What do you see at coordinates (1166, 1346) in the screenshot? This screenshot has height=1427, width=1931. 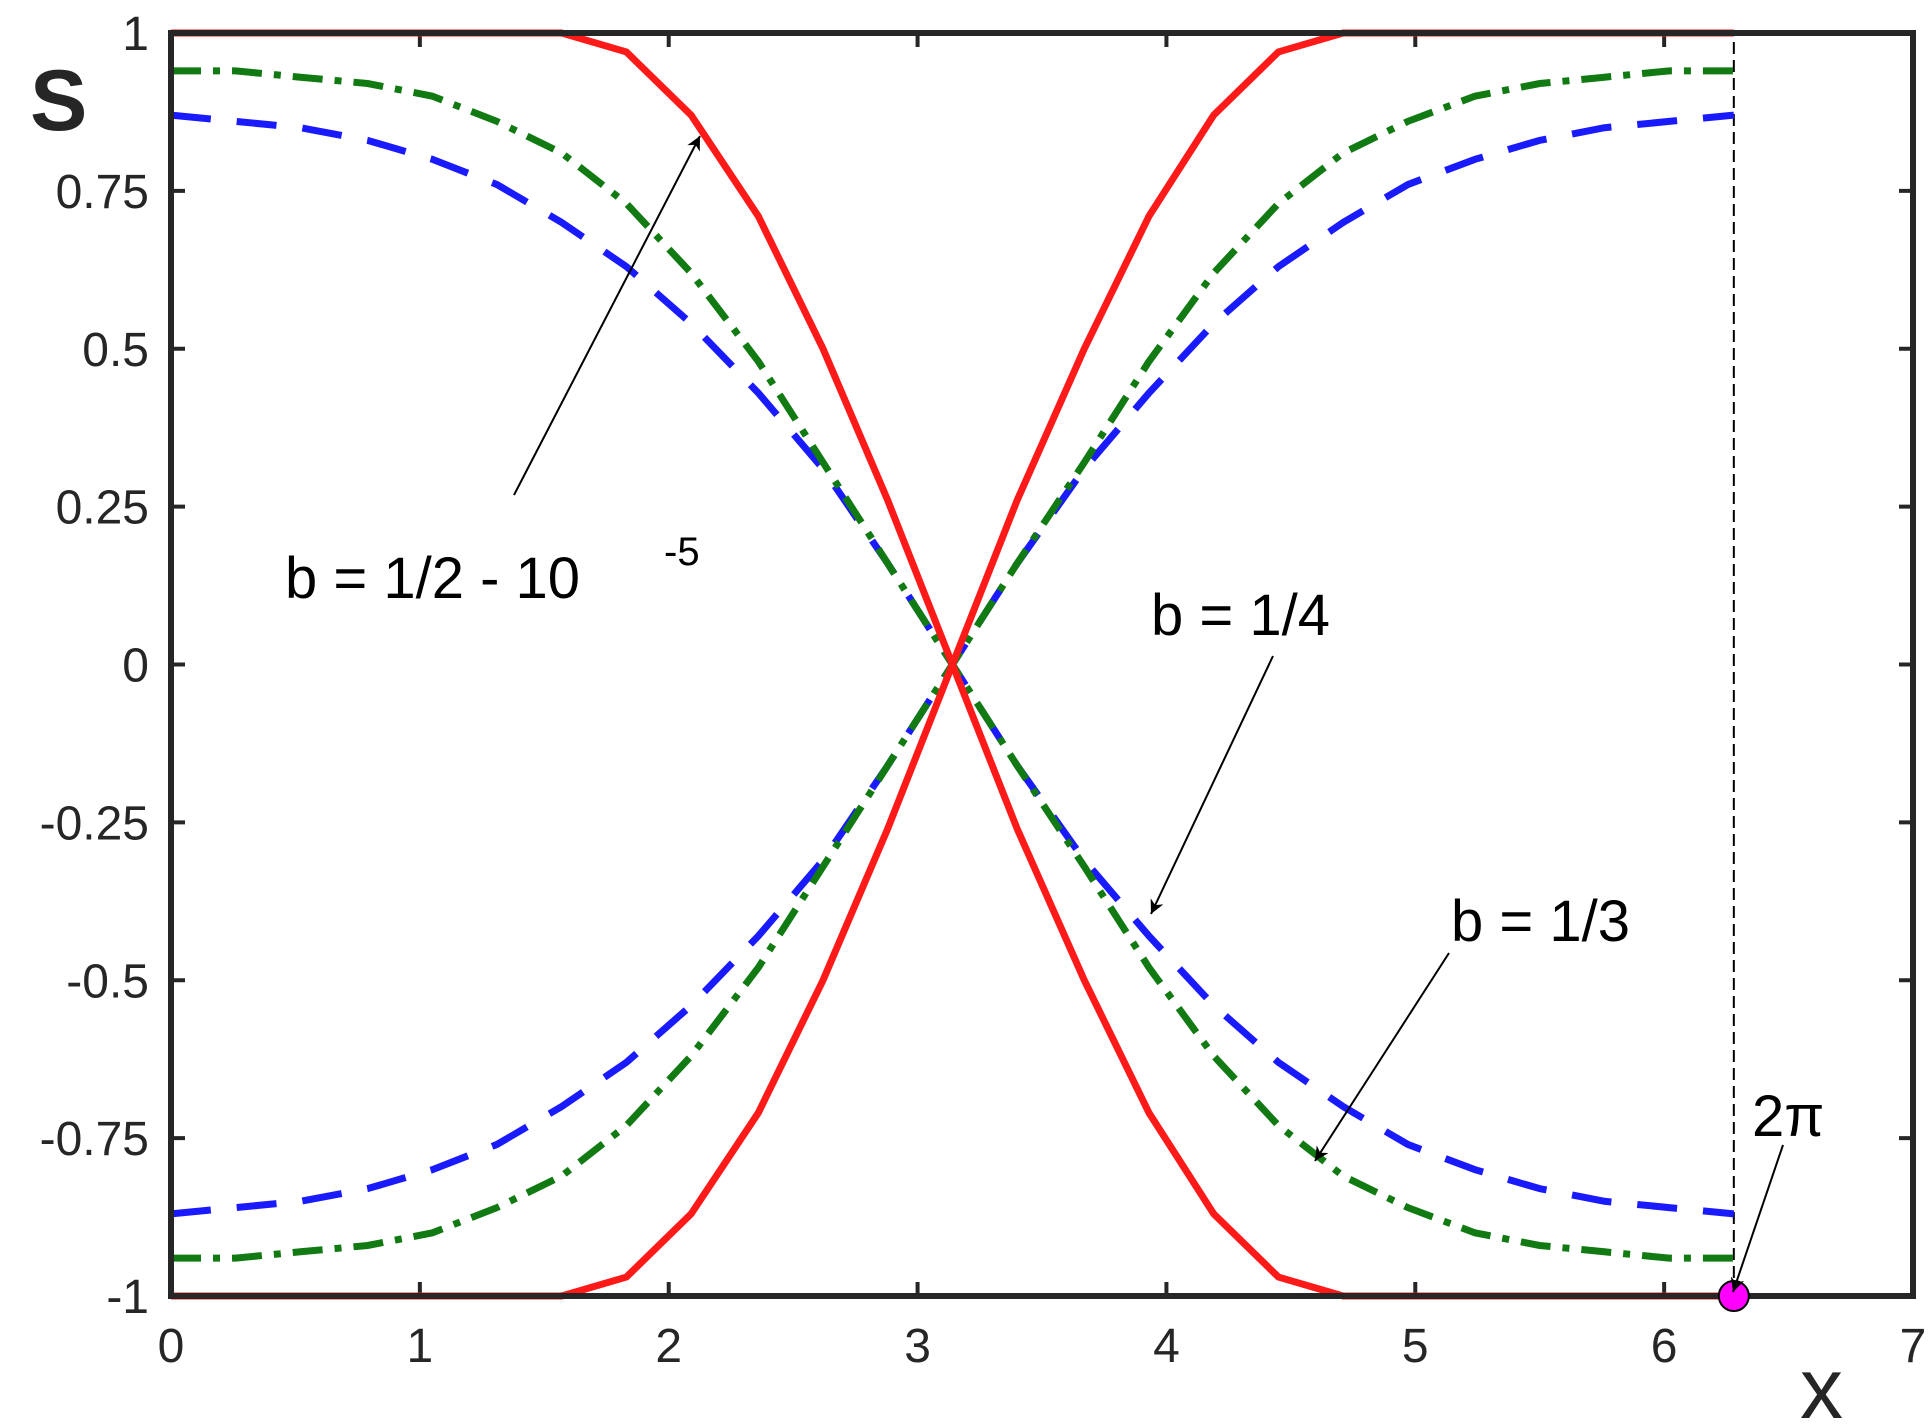 I see `x-tick-label: 4` at bounding box center [1166, 1346].